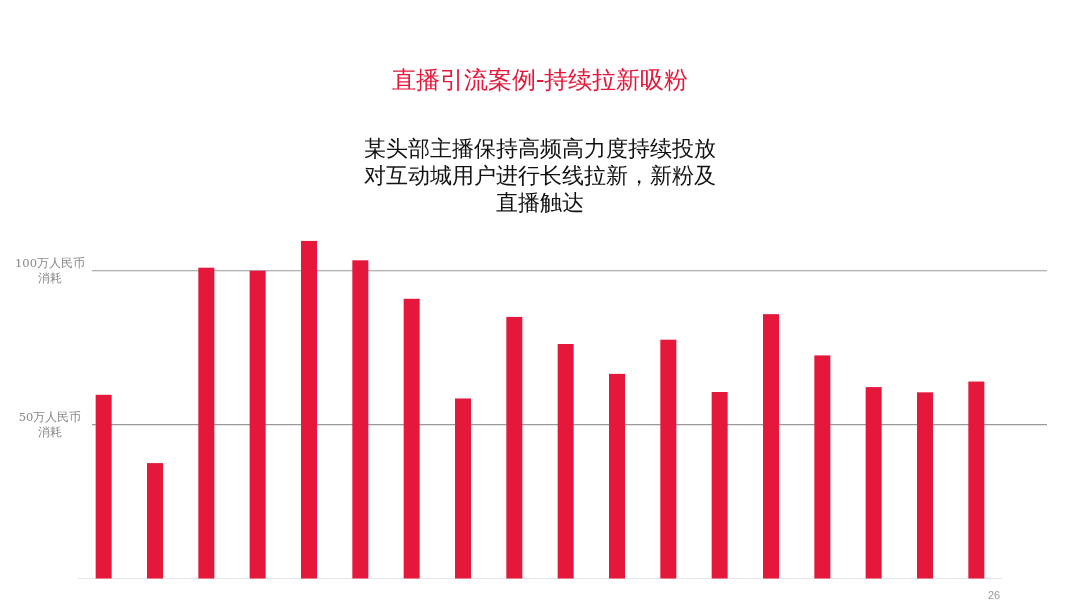  Describe the element at coordinates (540, 175) in the screenshot. I see `chart-subtitle: 某头部主播保持高频高力度持续投放对互动城用户进行长线拉新，新粉及直播触达` at that location.